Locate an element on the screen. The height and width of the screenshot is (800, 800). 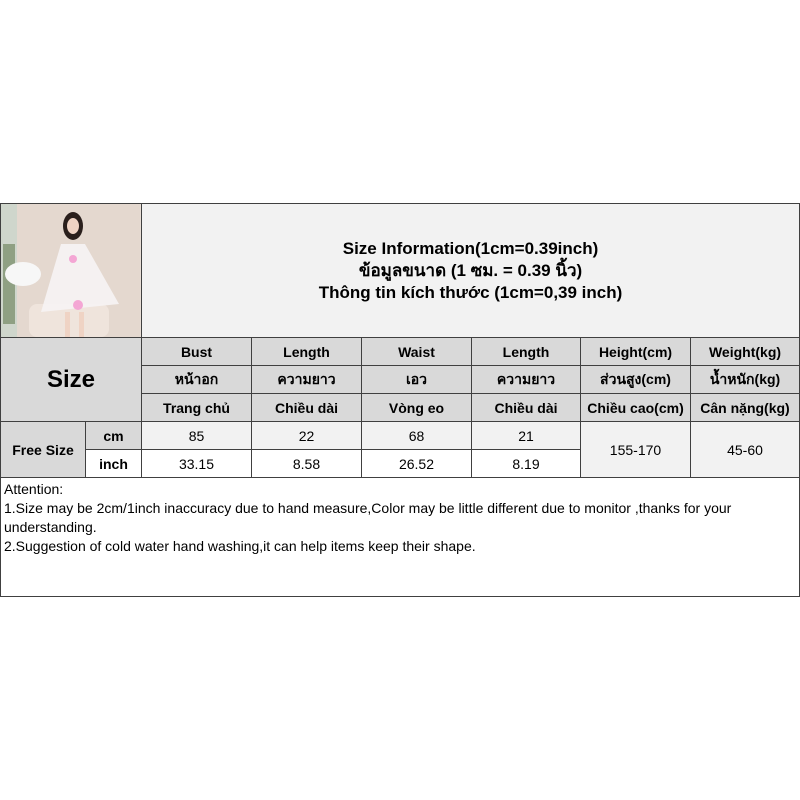
col-header-vi: Cân nặng(kg) is located at coordinates (744, 407).